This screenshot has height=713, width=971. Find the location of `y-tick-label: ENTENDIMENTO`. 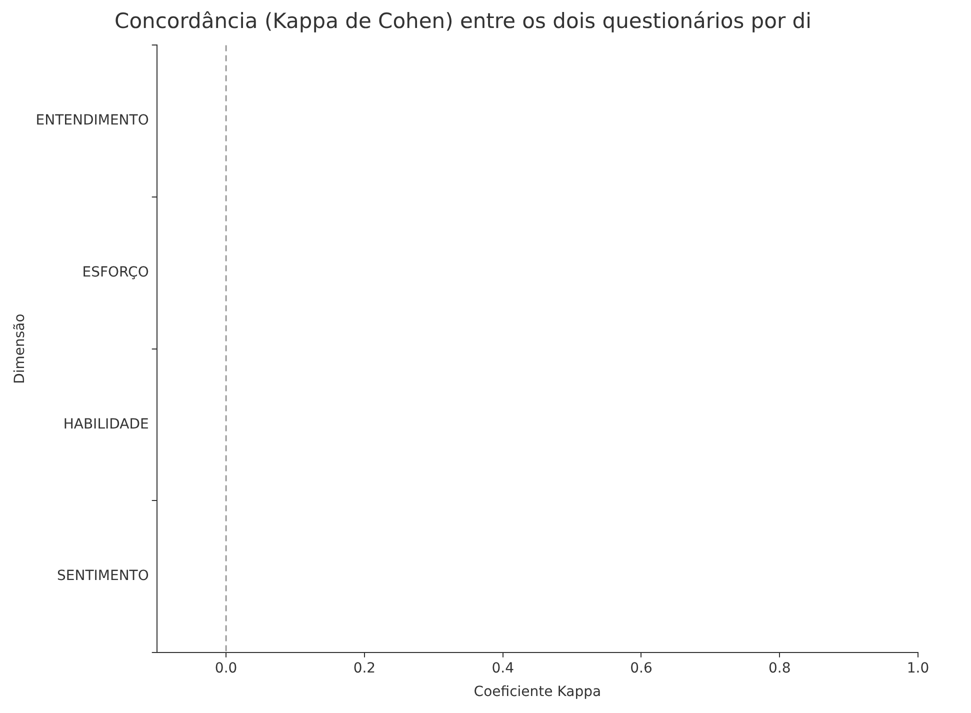

y-tick-label: ENTENDIMENTO is located at coordinates (92, 120).